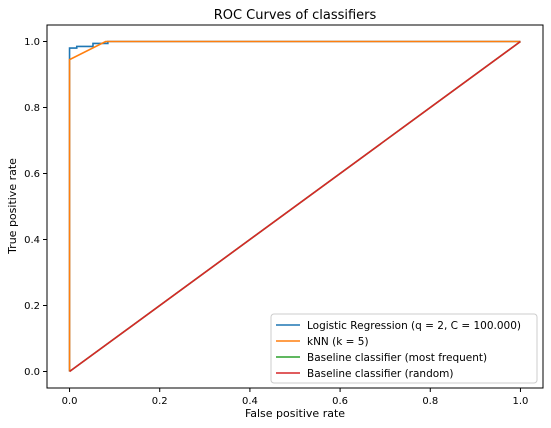 This screenshot has height=428, width=551. I want to click on y-tick-label: 0.8, so click(32, 108).